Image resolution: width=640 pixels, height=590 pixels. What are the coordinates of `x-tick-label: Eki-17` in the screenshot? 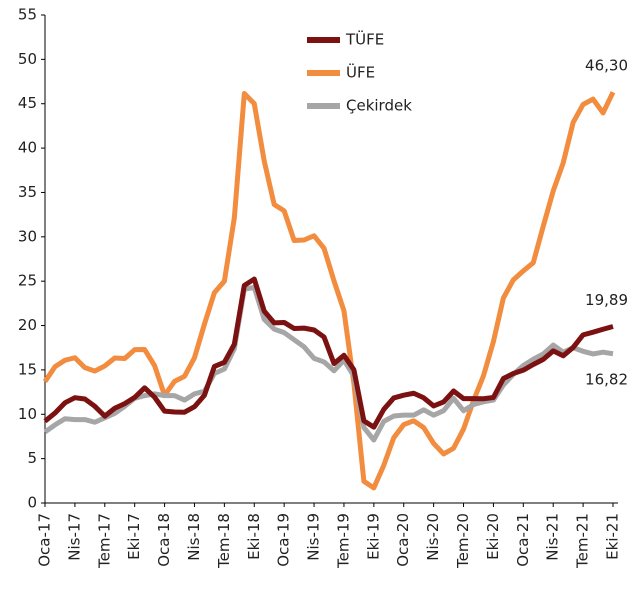 It's located at (134, 536).